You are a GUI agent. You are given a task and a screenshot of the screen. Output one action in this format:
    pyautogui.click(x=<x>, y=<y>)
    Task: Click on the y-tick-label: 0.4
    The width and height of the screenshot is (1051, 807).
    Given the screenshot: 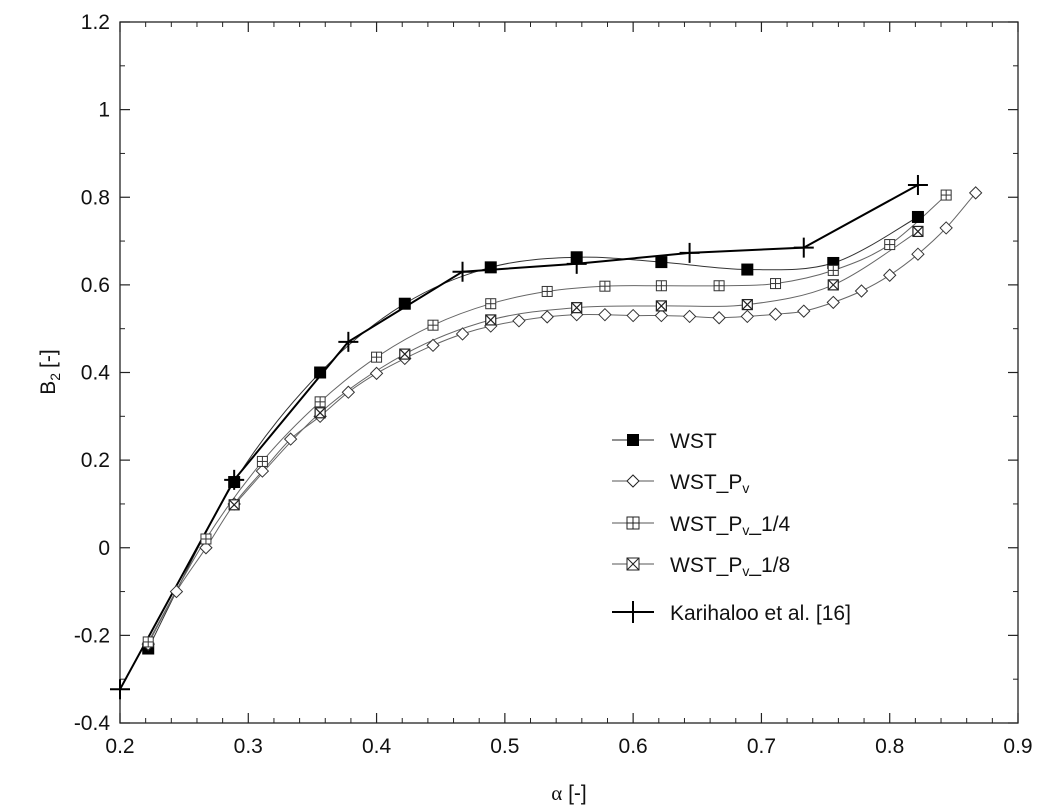 What is the action you would take?
    pyautogui.click(x=96, y=373)
    